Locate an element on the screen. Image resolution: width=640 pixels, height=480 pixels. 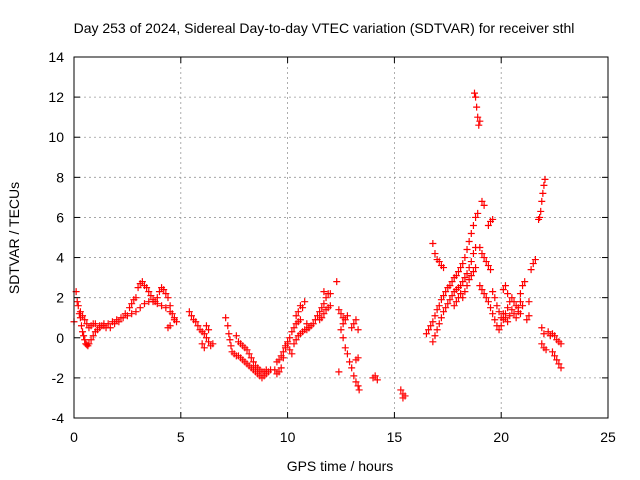
y-tick-label: 6 is located at coordinates (60, 217).